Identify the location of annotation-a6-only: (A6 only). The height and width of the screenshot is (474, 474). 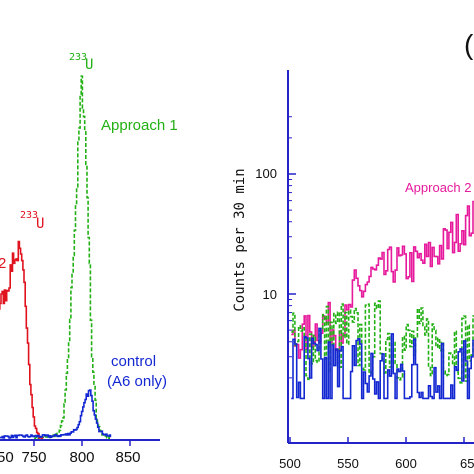
(137, 381).